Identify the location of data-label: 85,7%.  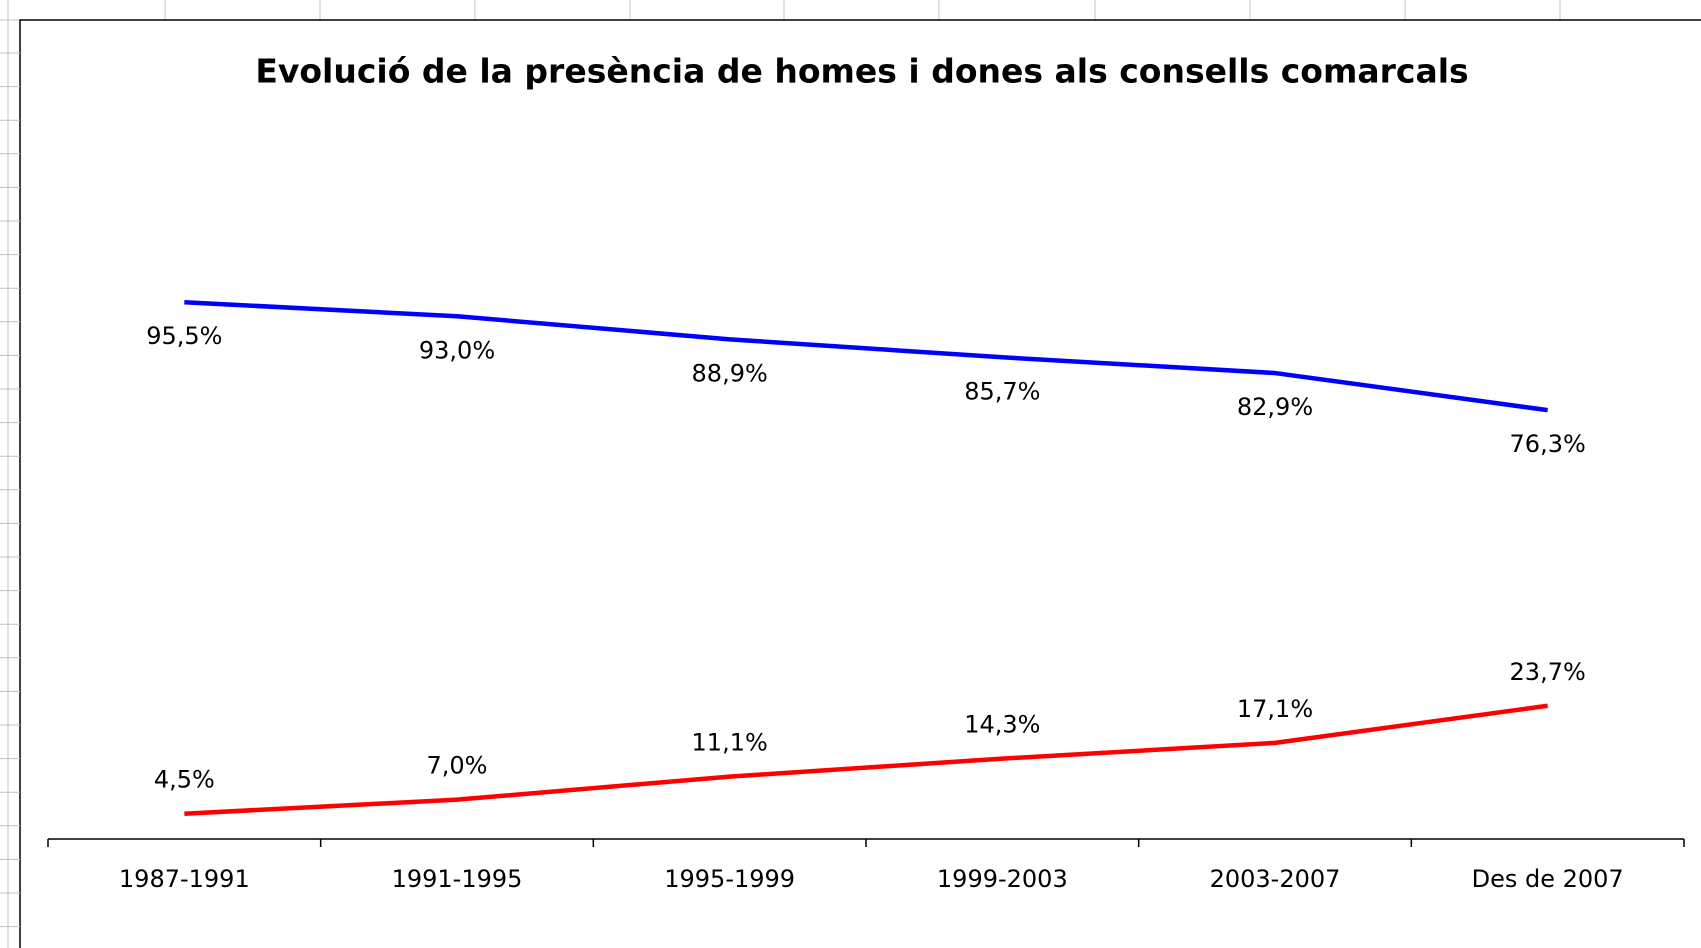
(1002, 391).